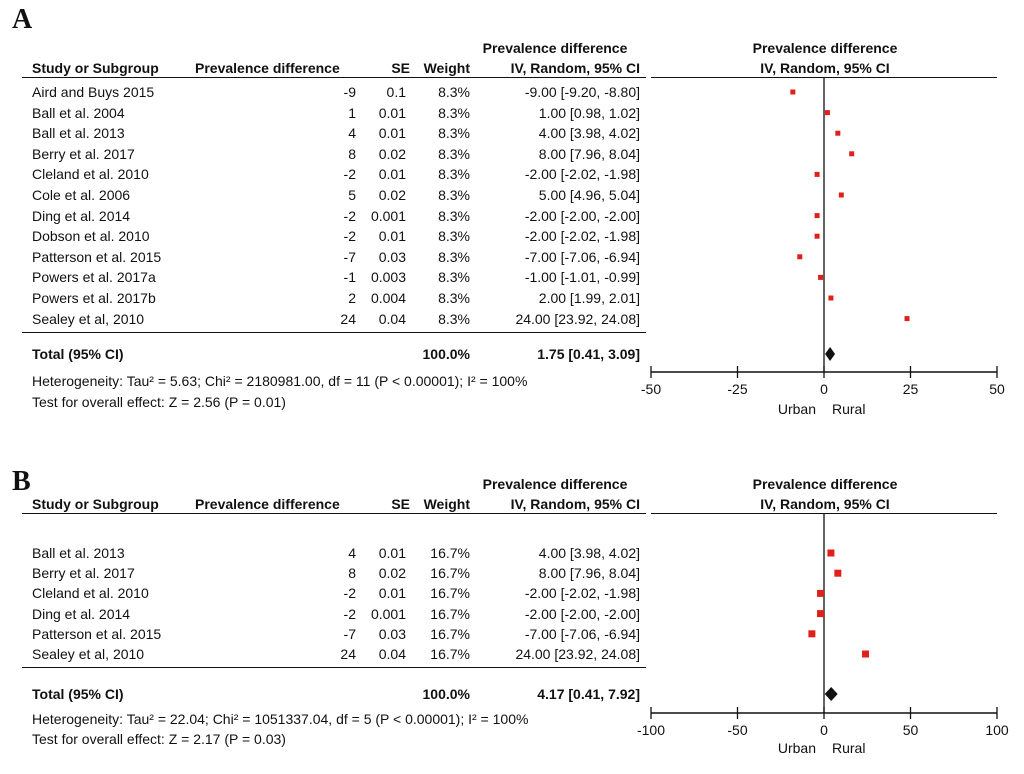 Image resolution: width=1024 pixels, height=774 pixels. Describe the element at coordinates (997, 389) in the screenshot. I see `x-tick-label: 50` at that location.